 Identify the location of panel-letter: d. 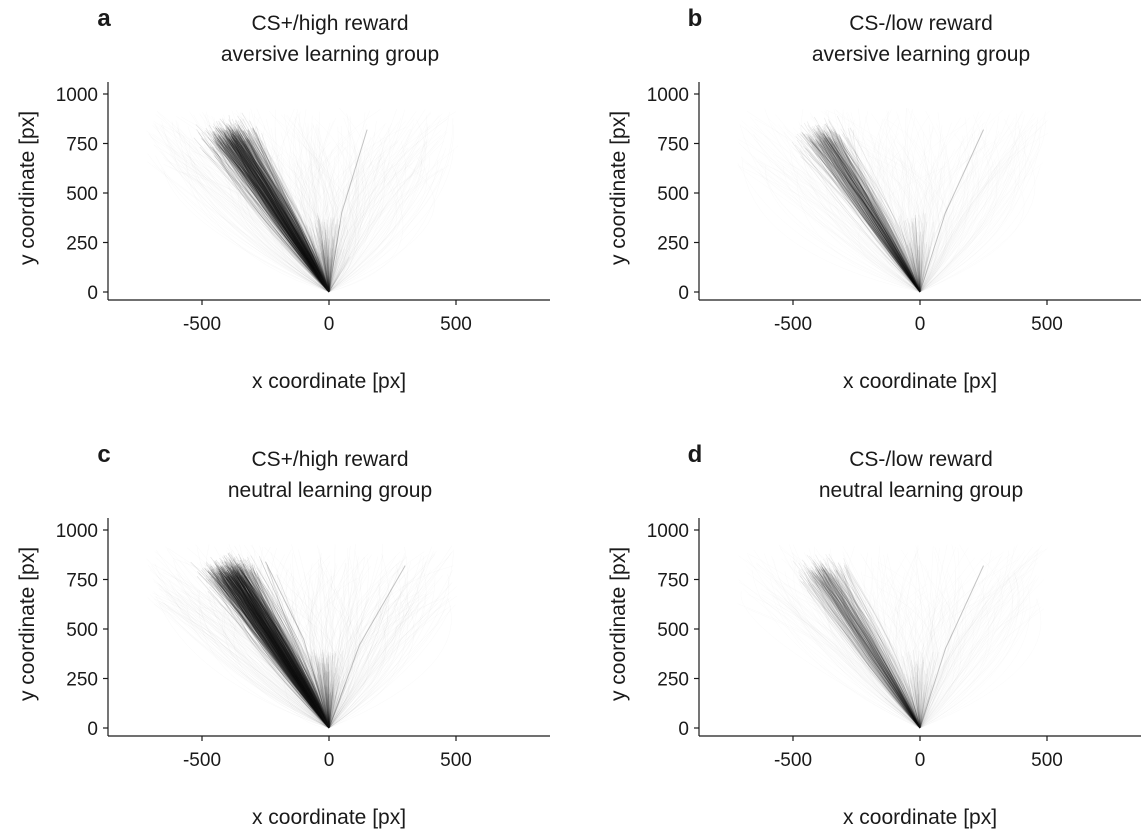
(695, 454).